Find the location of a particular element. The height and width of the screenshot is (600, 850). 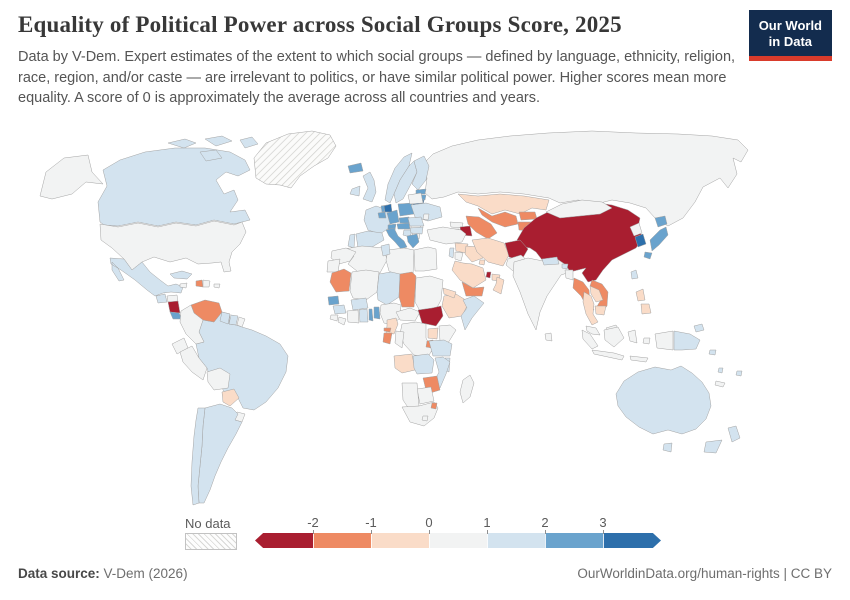

country-botswana is located at coordinates (425, 395).